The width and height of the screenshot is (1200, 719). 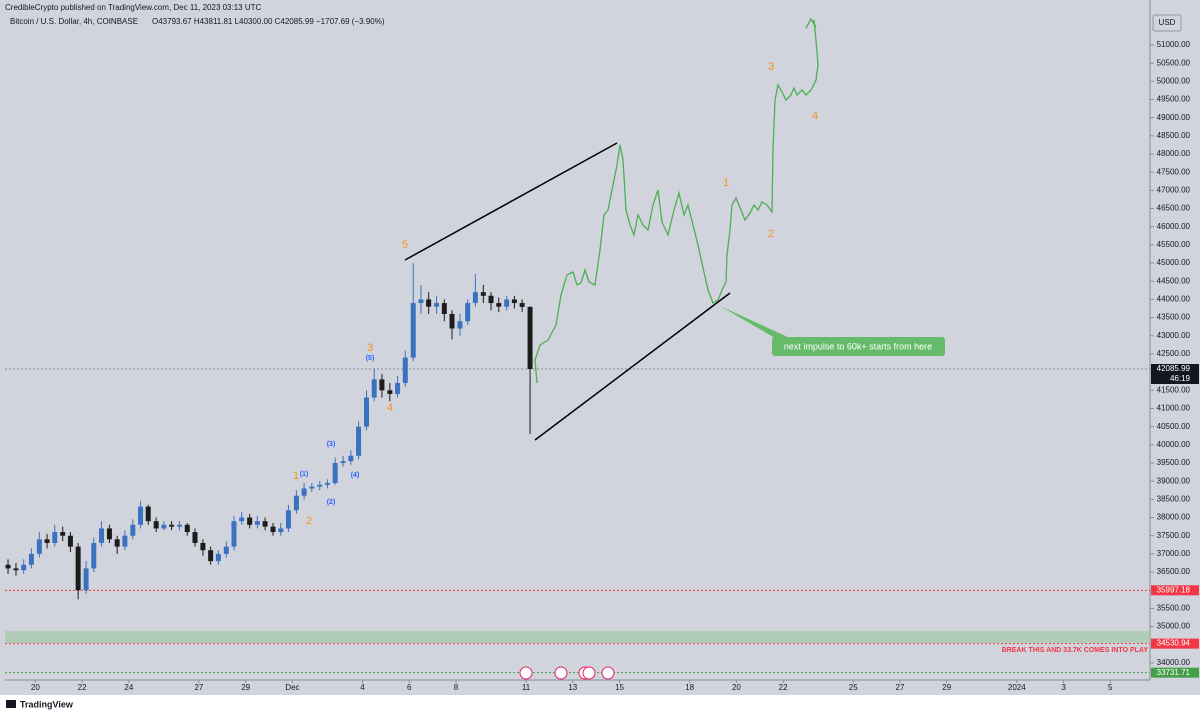 What do you see at coordinates (1174, 535) in the screenshot?
I see `y-tick-label: 37500.00` at bounding box center [1174, 535].